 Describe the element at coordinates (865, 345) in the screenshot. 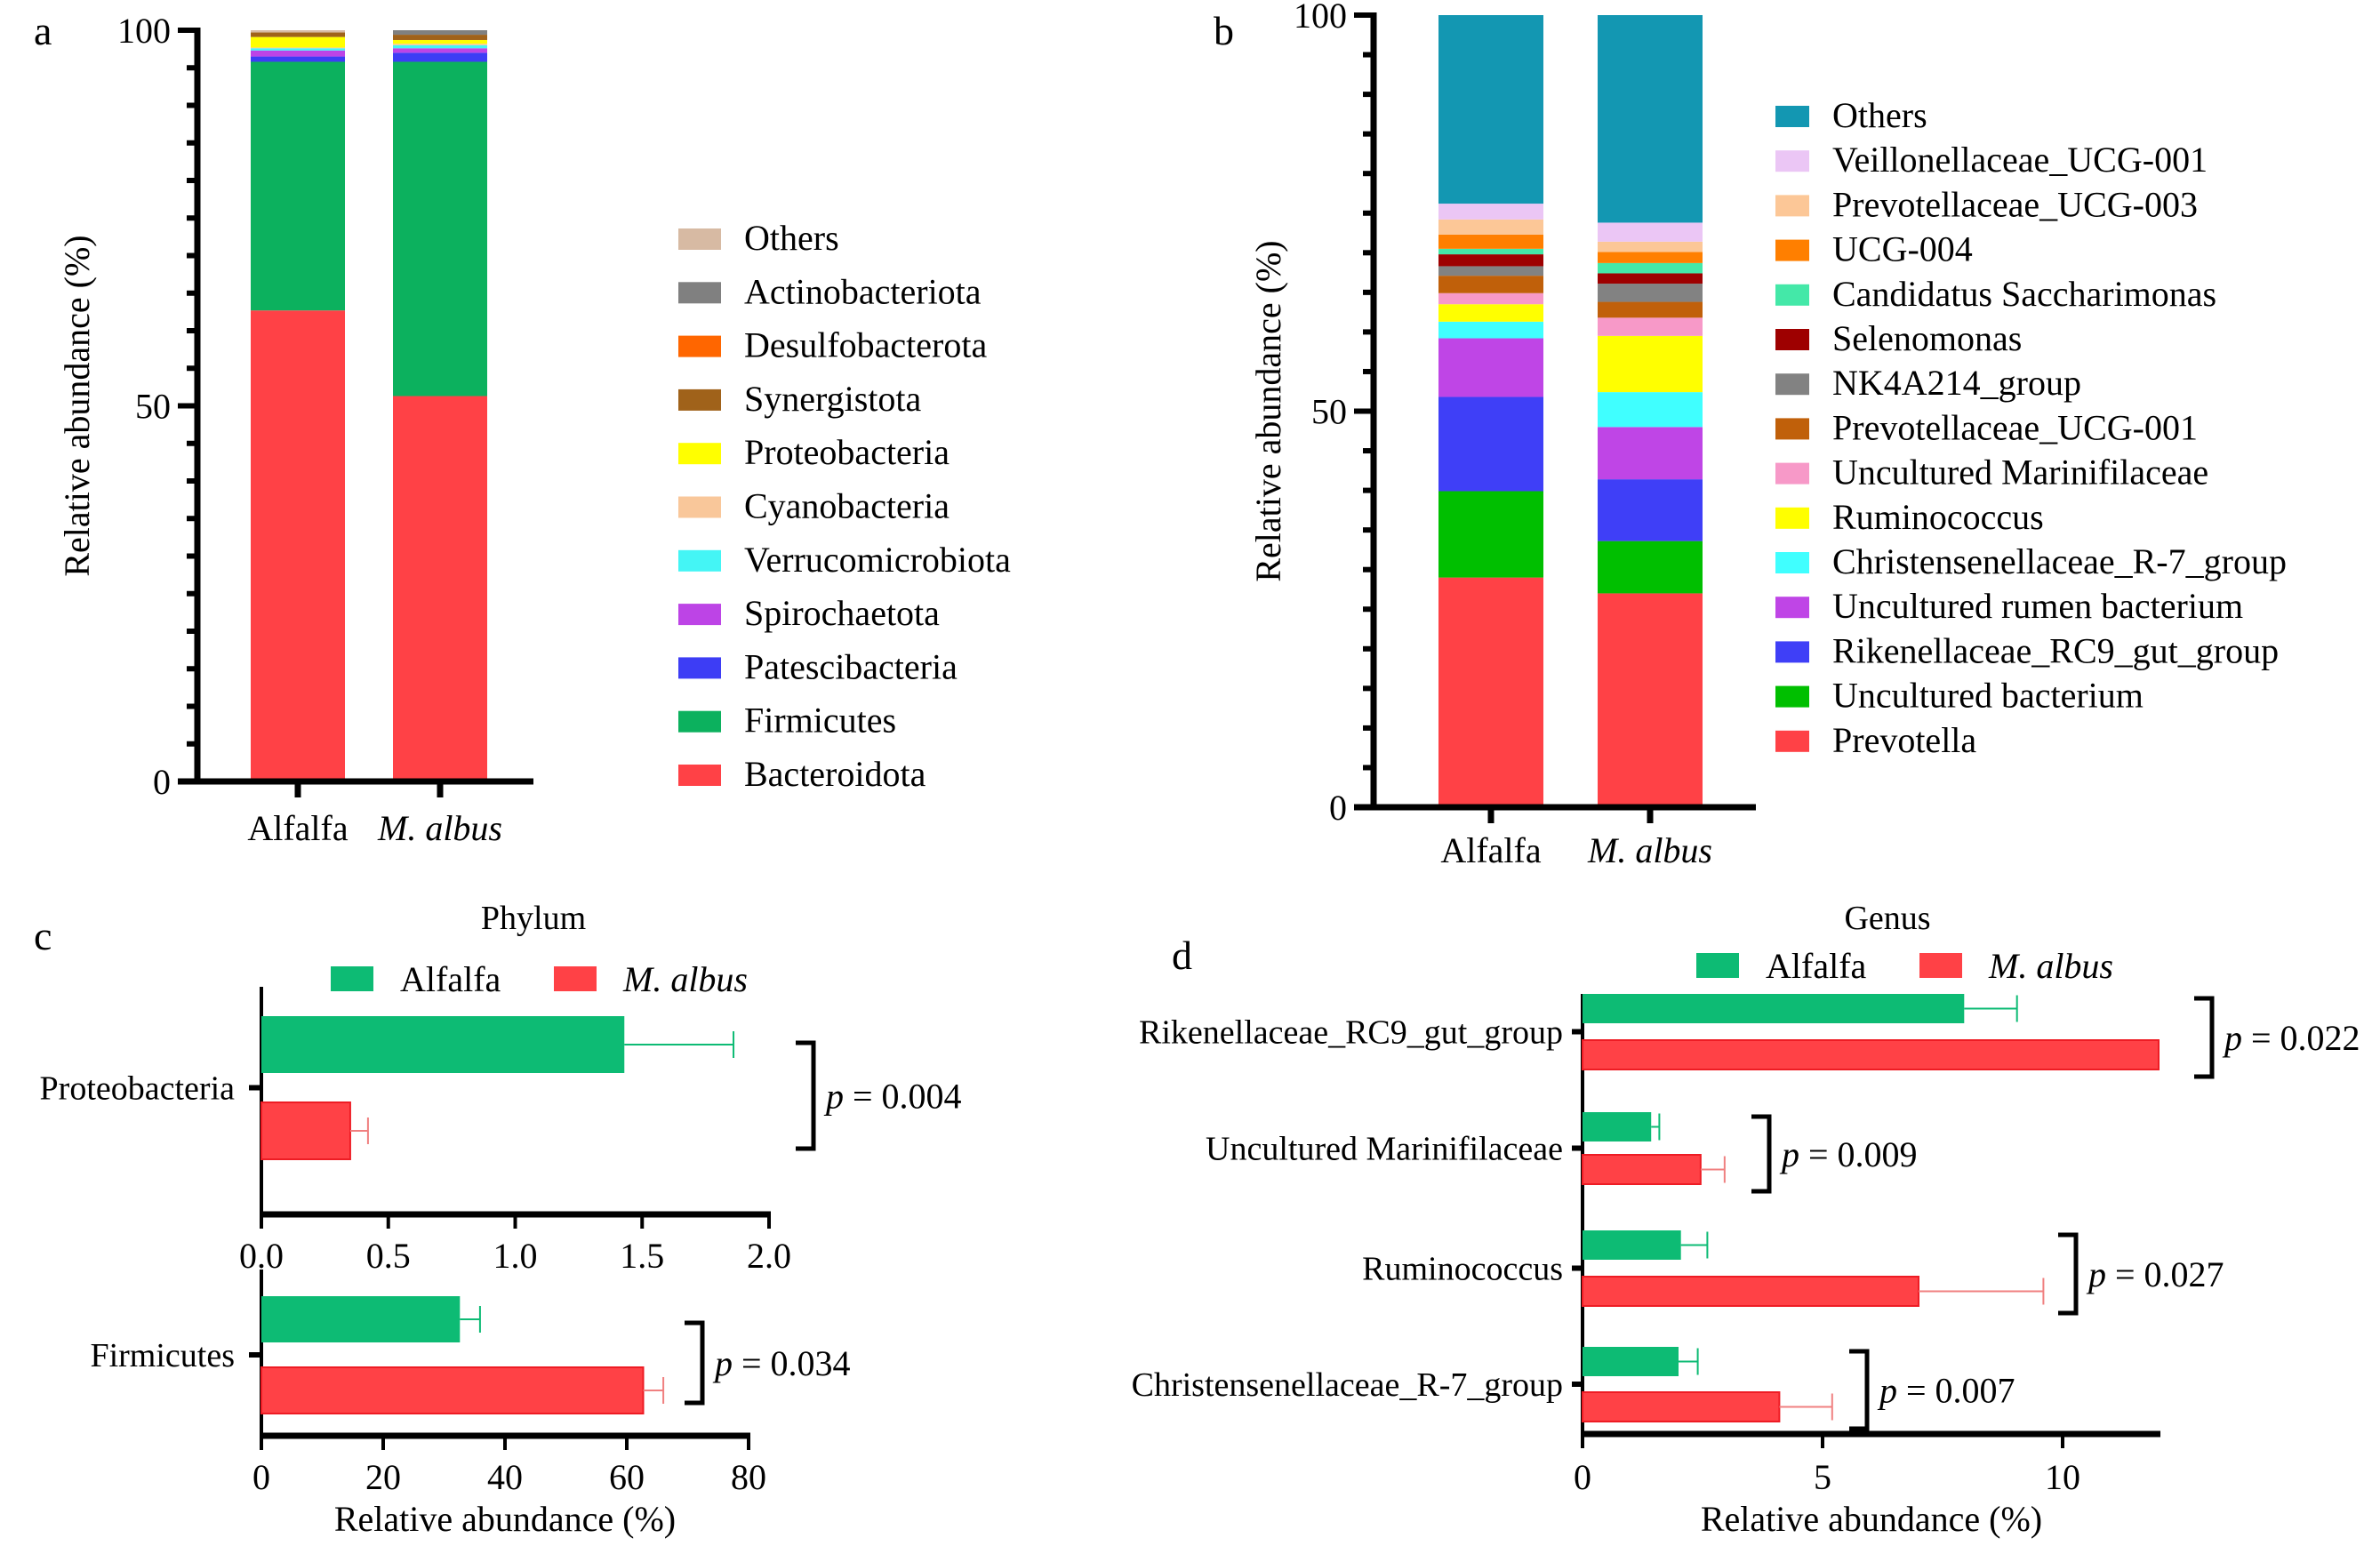

I see `legend-label: Desulfobacterota` at that location.